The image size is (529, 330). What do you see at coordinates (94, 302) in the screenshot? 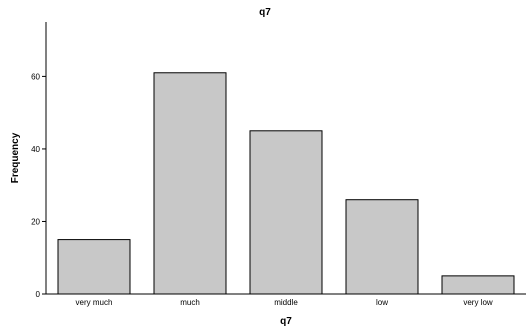
I see `x-tick-label: very much` at bounding box center [94, 302].